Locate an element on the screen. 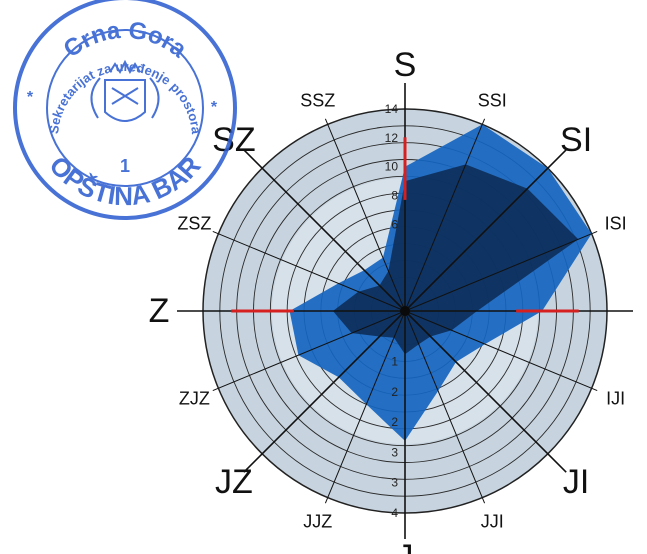  tick-label-north: 6 is located at coordinates (394, 224).